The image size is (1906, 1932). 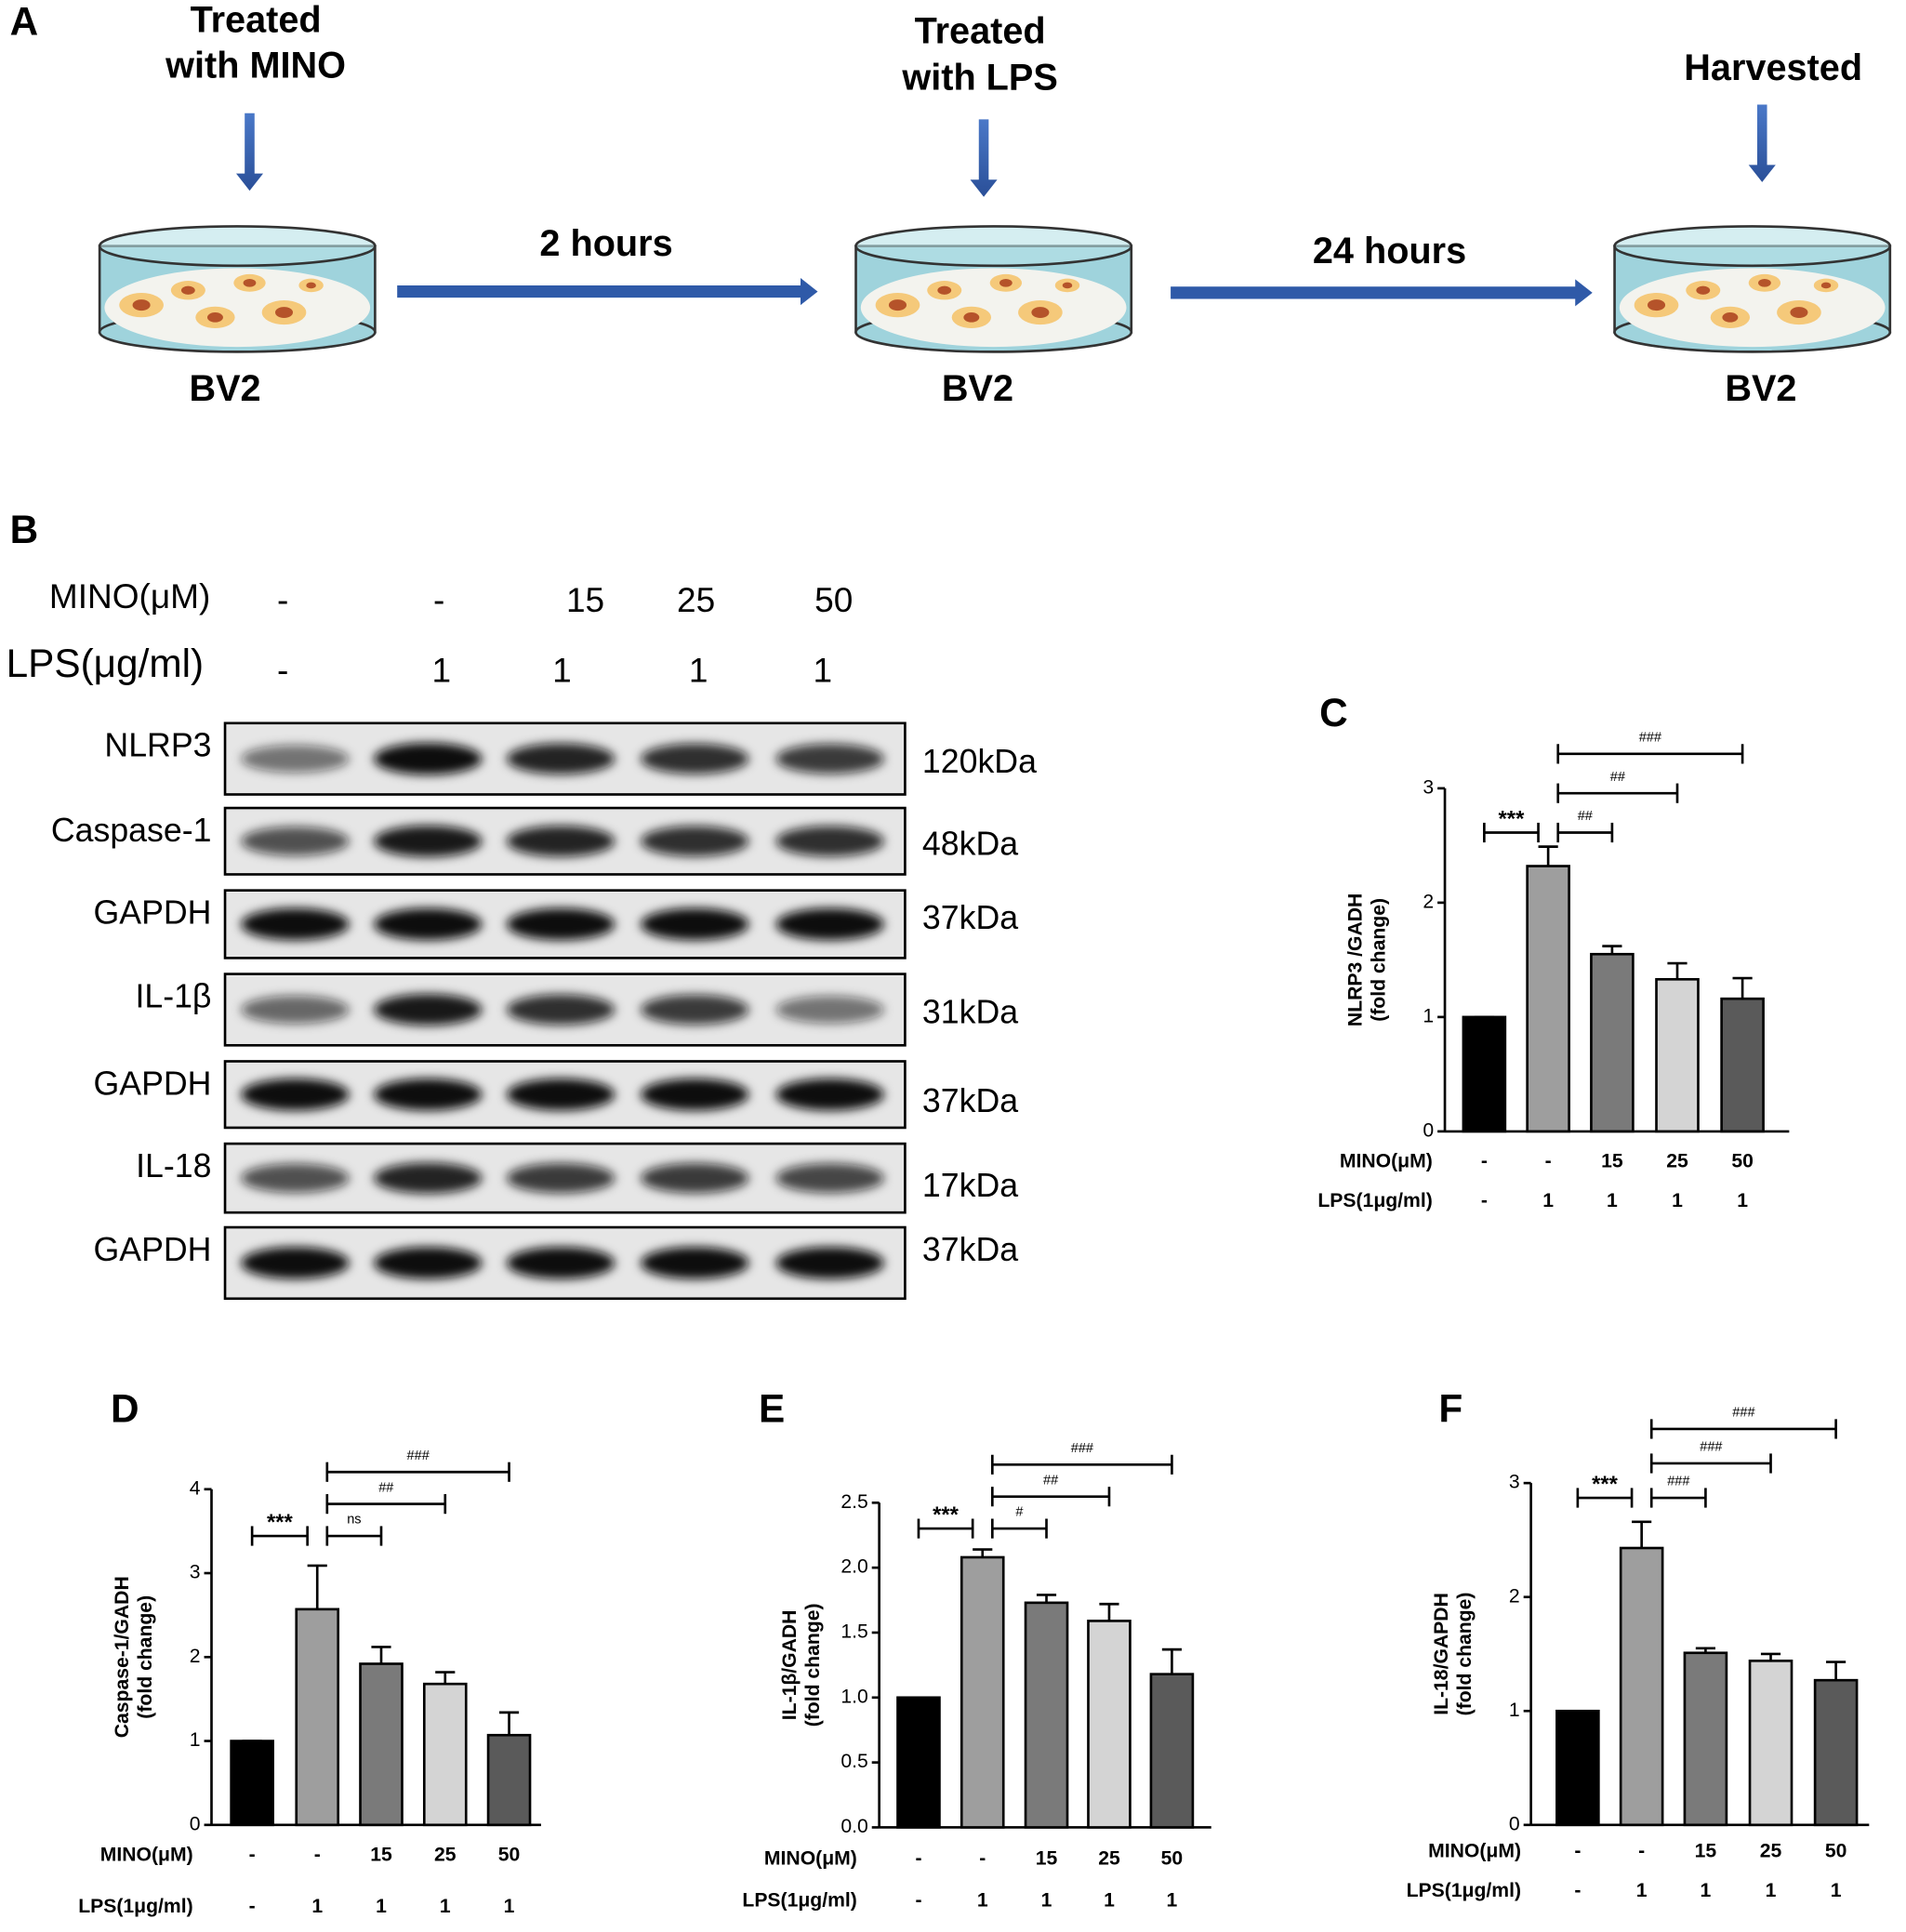 What do you see at coordinates (1773, 67) in the screenshot?
I see `step-title: Harvested` at bounding box center [1773, 67].